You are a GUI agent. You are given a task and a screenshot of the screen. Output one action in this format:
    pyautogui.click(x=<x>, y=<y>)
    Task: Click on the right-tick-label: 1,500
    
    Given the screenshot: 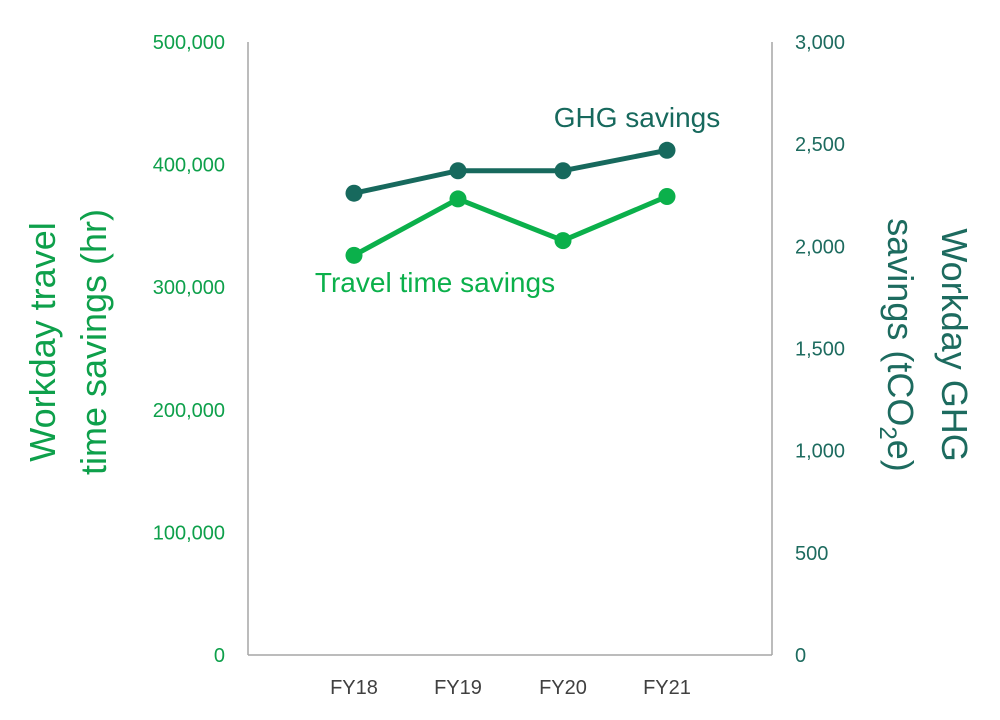 What is the action you would take?
    pyautogui.click(x=820, y=350)
    